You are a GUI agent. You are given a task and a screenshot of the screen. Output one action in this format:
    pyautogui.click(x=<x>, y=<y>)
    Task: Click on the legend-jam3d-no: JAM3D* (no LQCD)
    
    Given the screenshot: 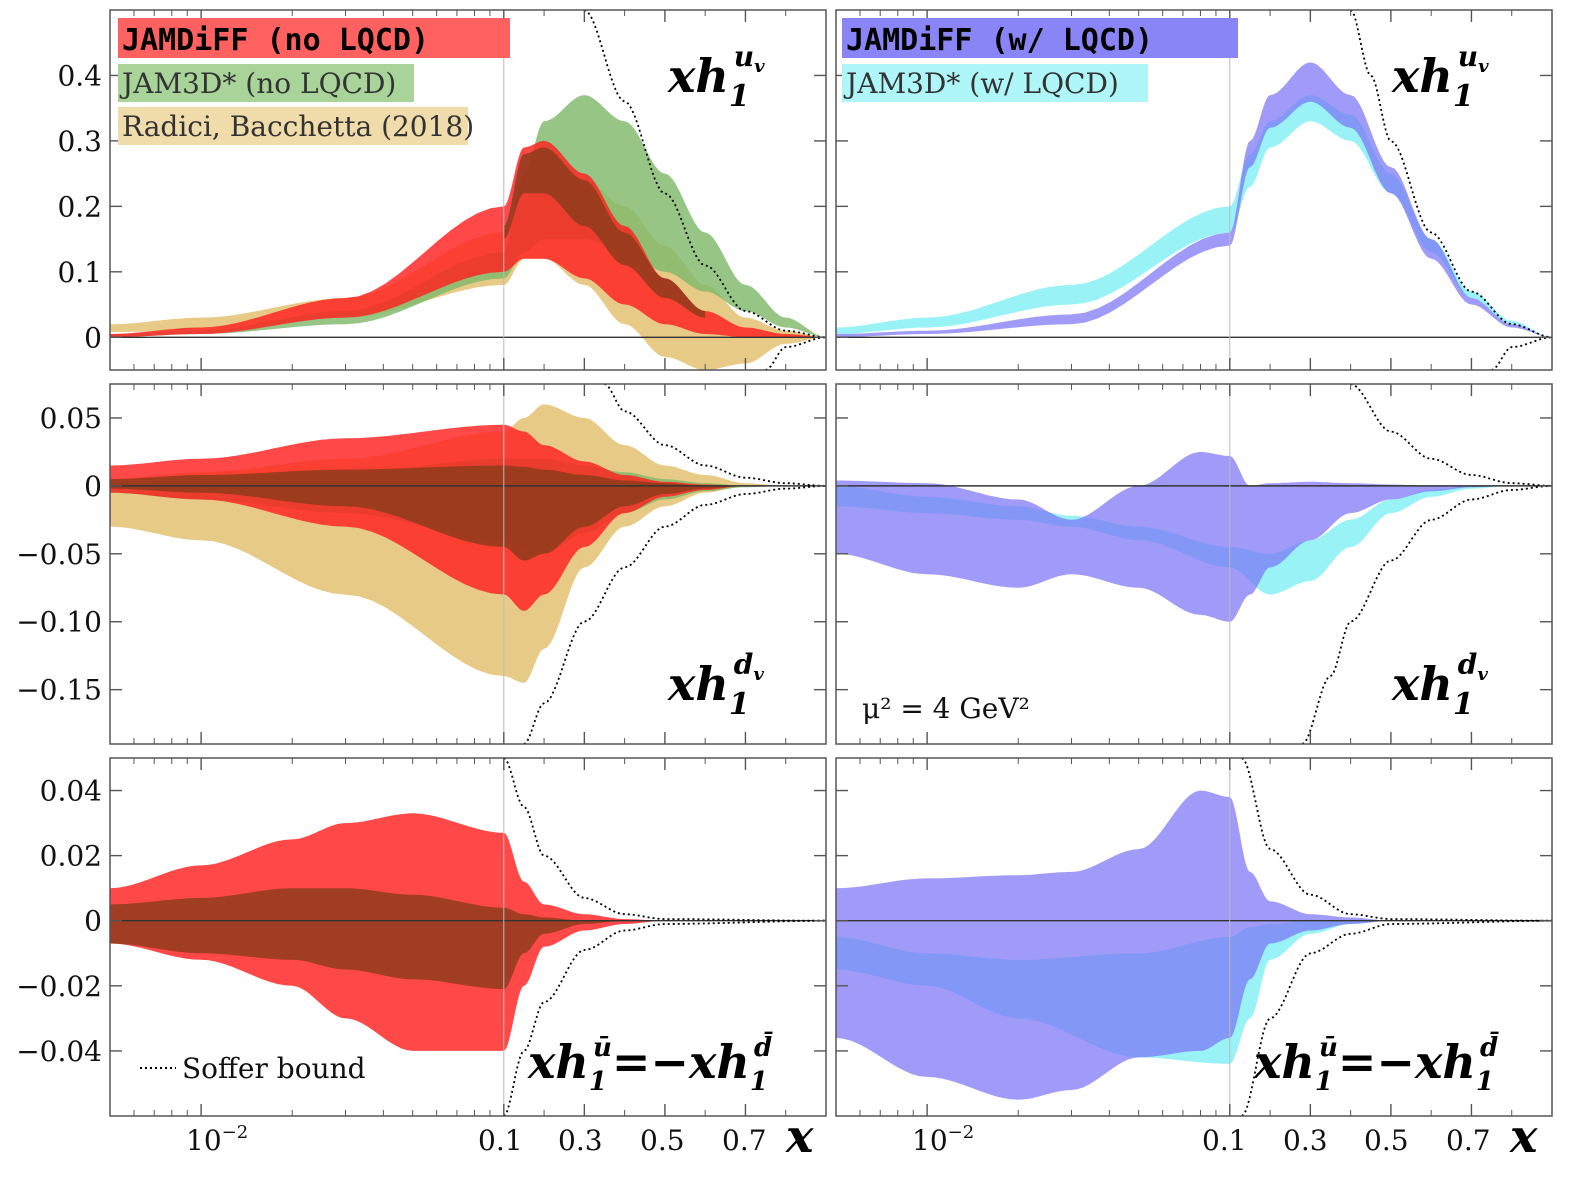 What is the action you would take?
    pyautogui.click(x=257, y=83)
    